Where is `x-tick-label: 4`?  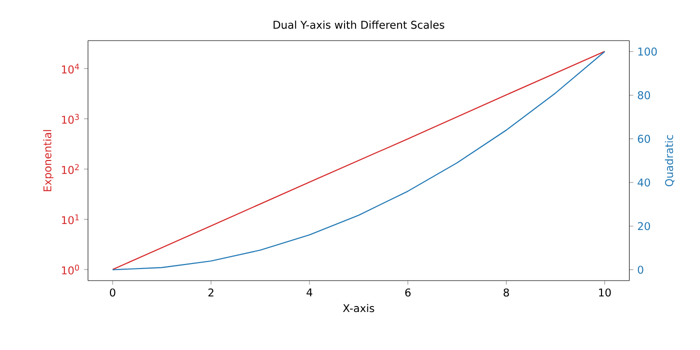
x-tick-label: 4 is located at coordinates (309, 292).